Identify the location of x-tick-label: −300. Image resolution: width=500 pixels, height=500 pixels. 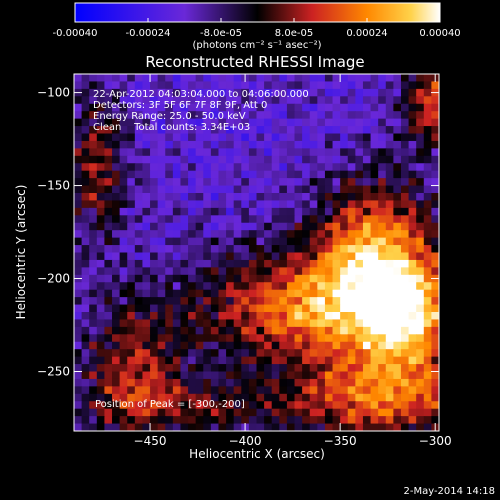
(435, 441).